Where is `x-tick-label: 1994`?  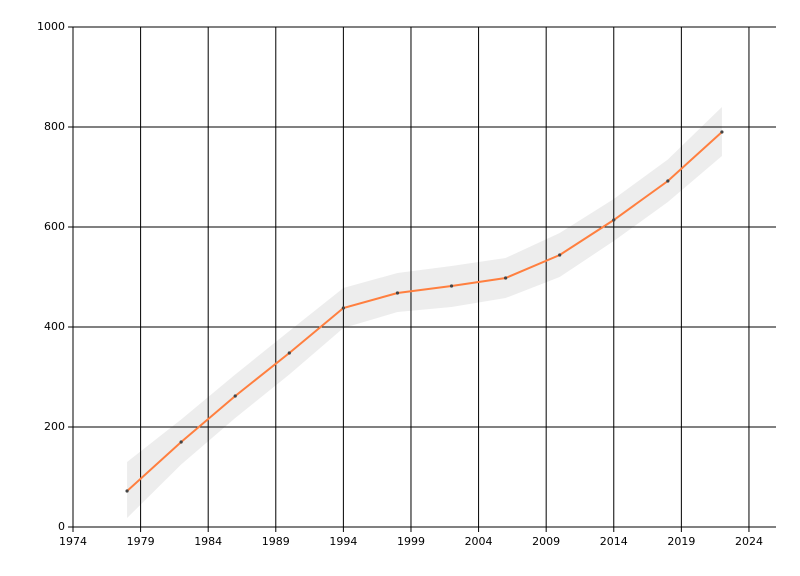 x-tick-label: 1994 is located at coordinates (343, 541).